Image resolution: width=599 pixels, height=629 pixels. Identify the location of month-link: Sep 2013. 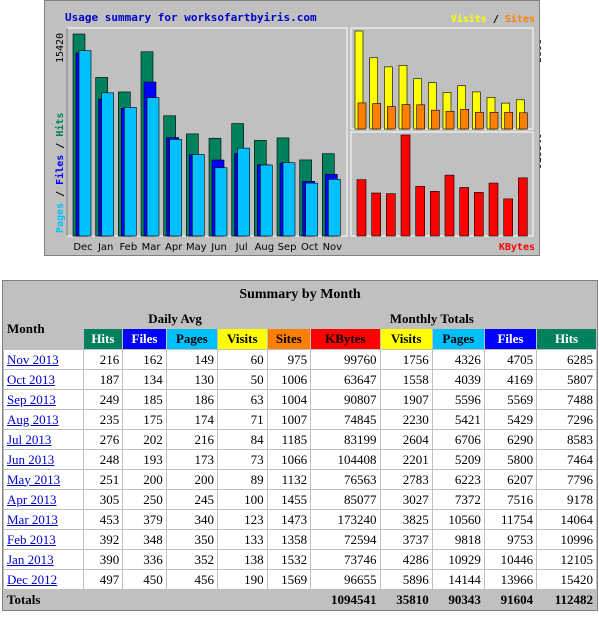
(31, 399).